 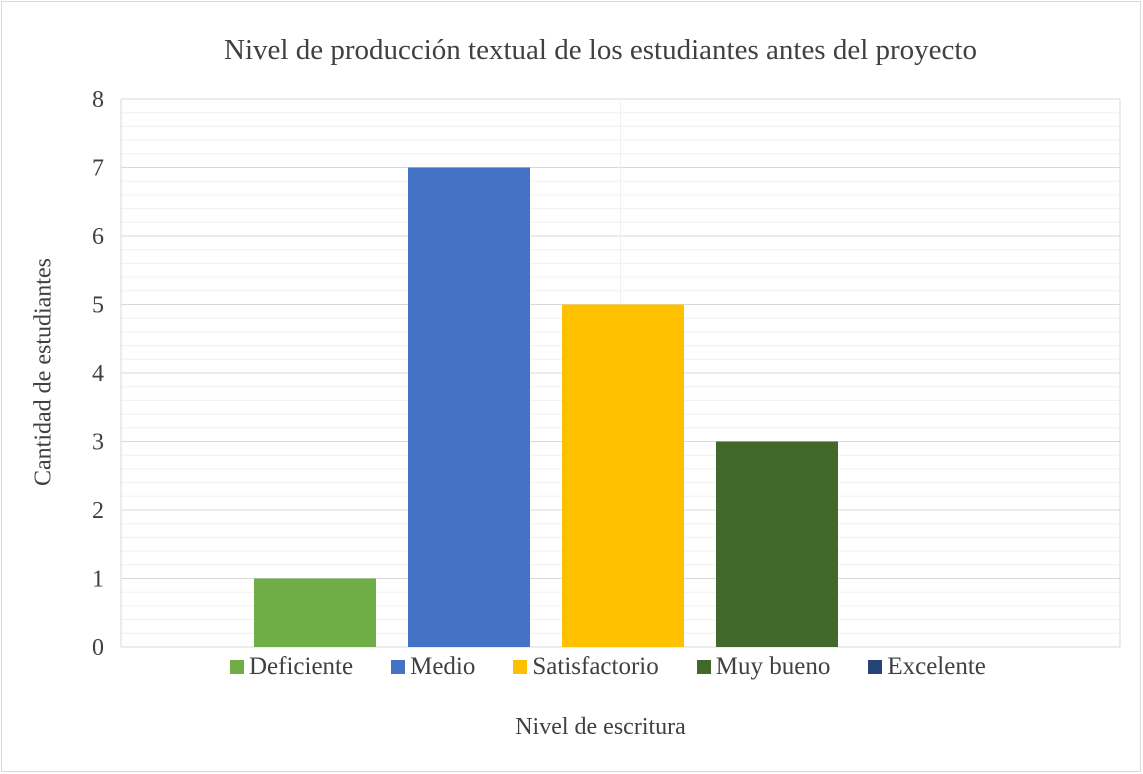 I want to click on legend-item: Excelente, so click(x=927, y=667).